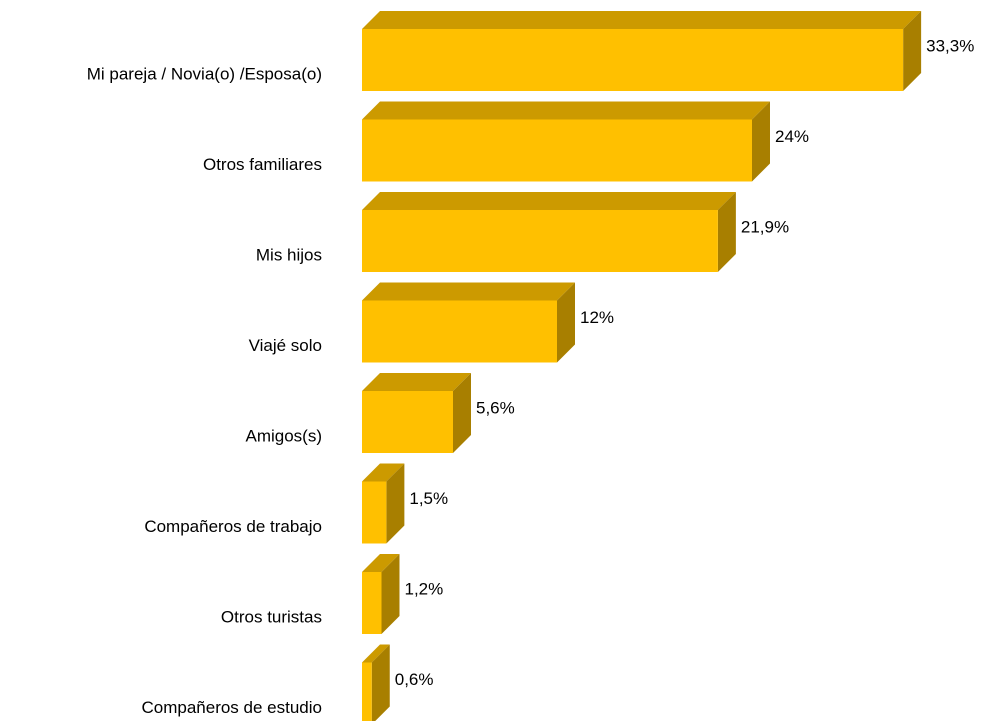 The image size is (998, 721). I want to click on data-label: 1,2%, so click(424, 588).